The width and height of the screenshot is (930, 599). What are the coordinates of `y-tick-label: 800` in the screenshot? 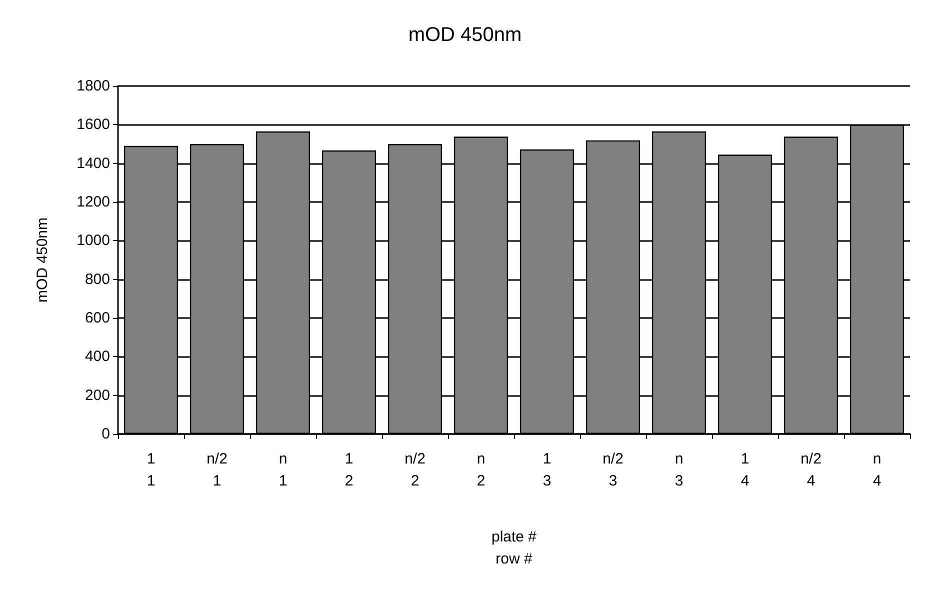 It's located at (97, 279).